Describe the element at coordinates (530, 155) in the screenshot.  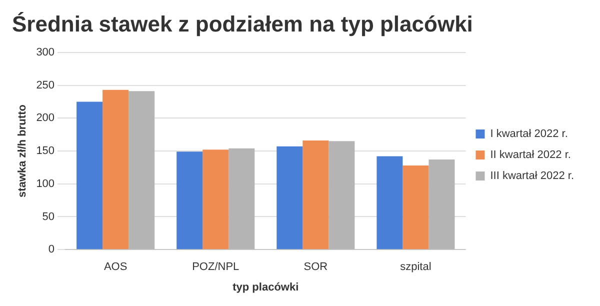
I see `legend-label: II kwartał 2022 r.` at that location.